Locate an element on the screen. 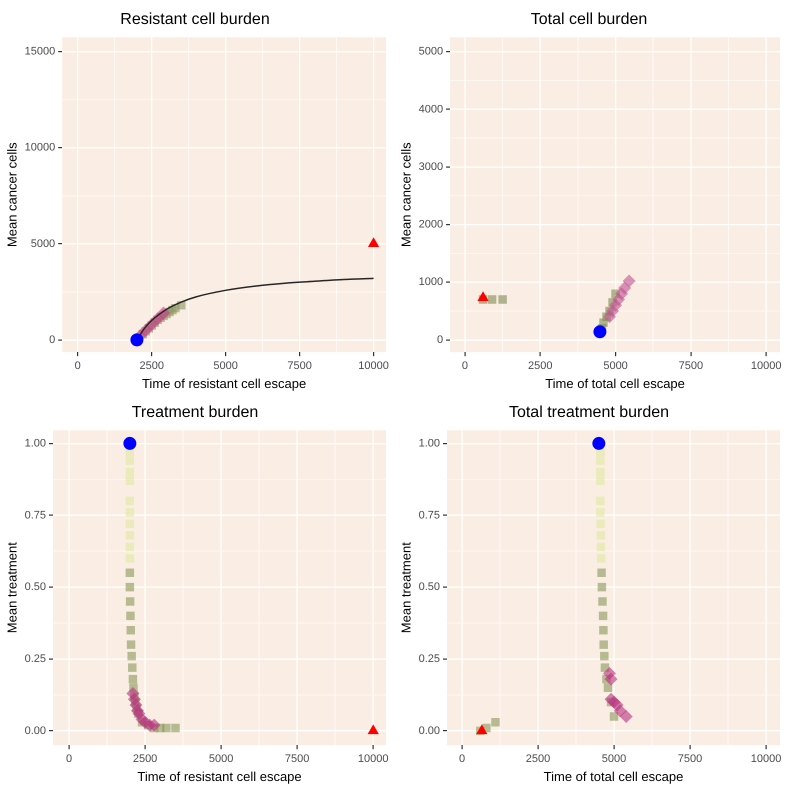 Image resolution: width=788 pixels, height=787 pixels. y-tick-label: 2000 is located at coordinates (431, 224).